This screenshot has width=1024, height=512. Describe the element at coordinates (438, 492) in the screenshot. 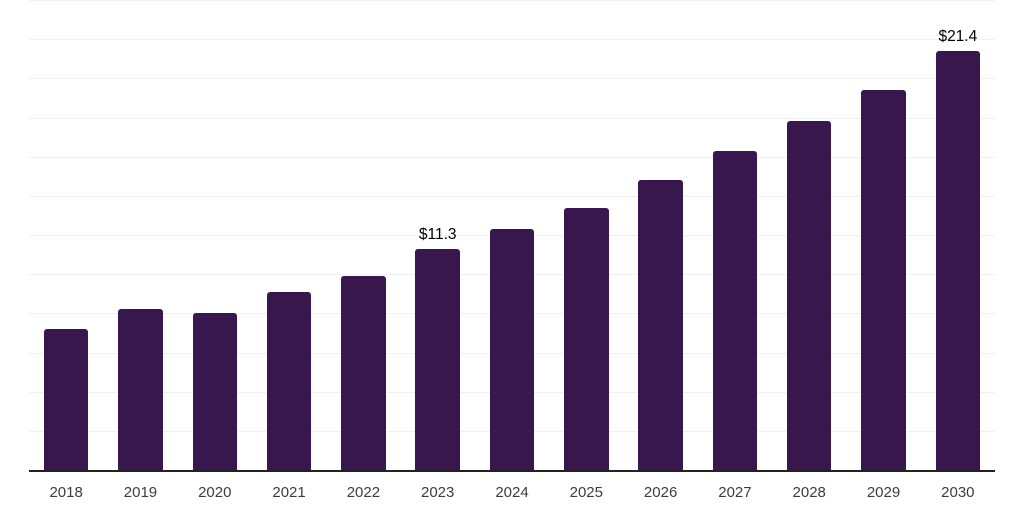

I see `x-tick-label-2023: 2023` at that location.